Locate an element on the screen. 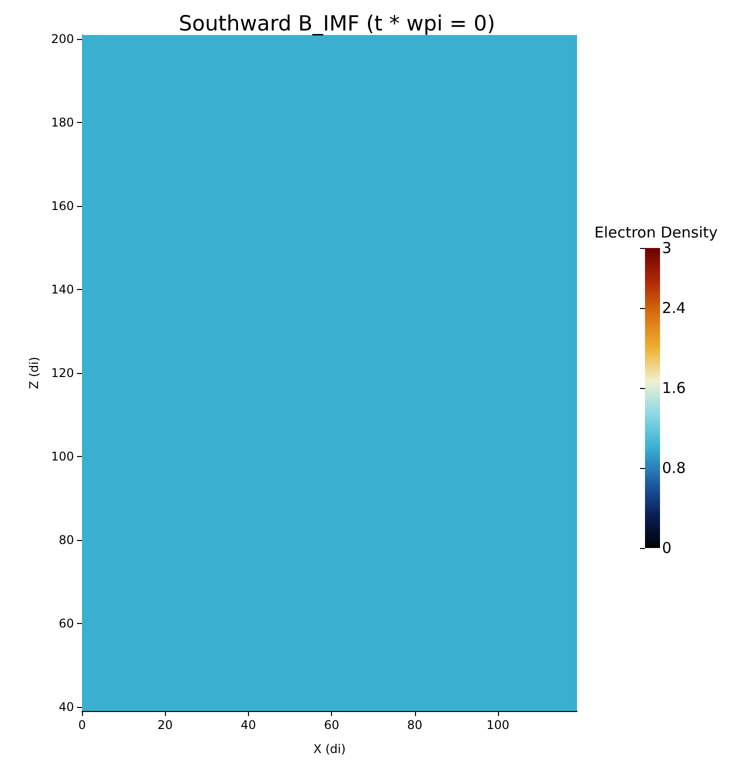 Image resolution: width=729 pixels, height=768 pixels. color-bar-label: 0 is located at coordinates (667, 548).